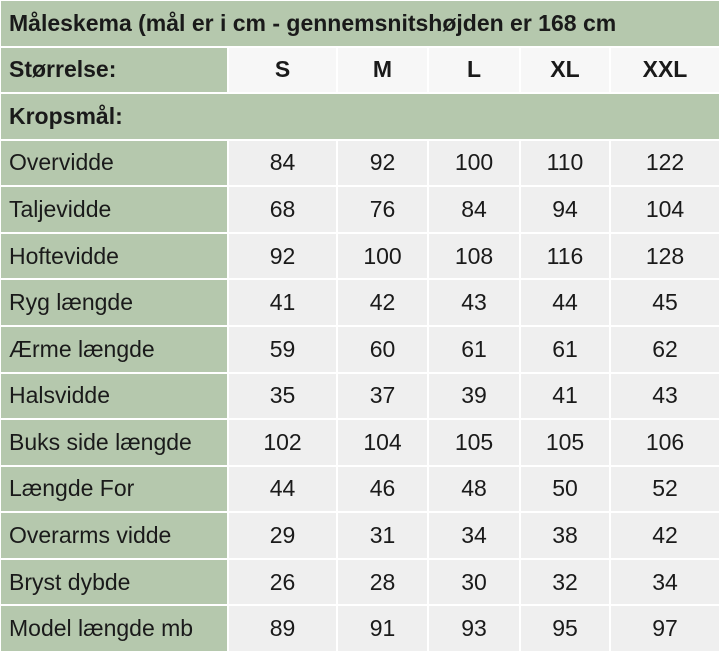 Image resolution: width=720 pixels, height=652 pixels. Describe the element at coordinates (114, 209) in the screenshot. I see `row-label: Taljevidde` at that location.